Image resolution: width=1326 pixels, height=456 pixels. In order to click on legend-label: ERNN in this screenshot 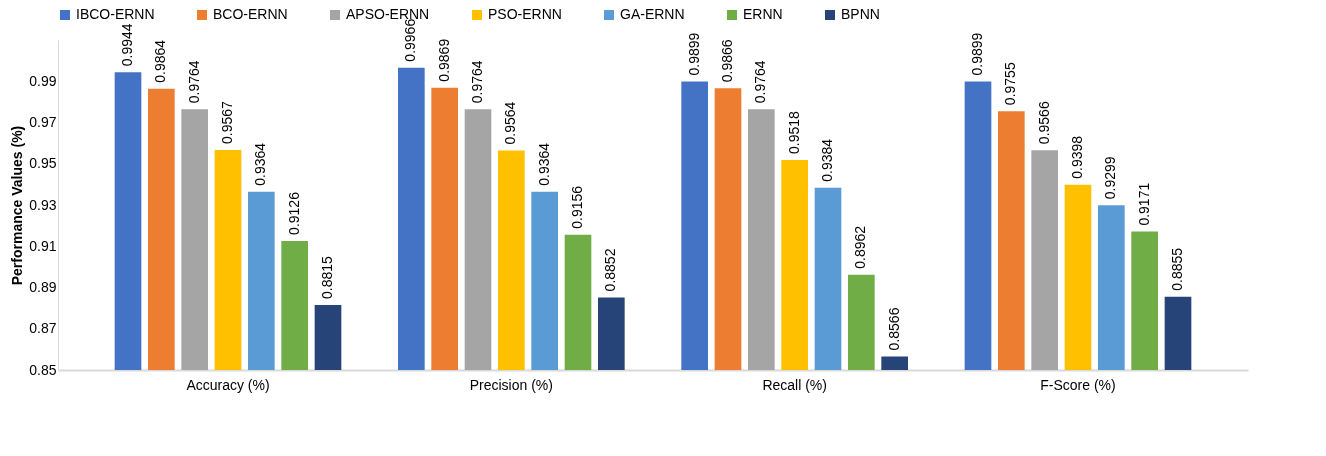, I will do `click(763, 14)`.